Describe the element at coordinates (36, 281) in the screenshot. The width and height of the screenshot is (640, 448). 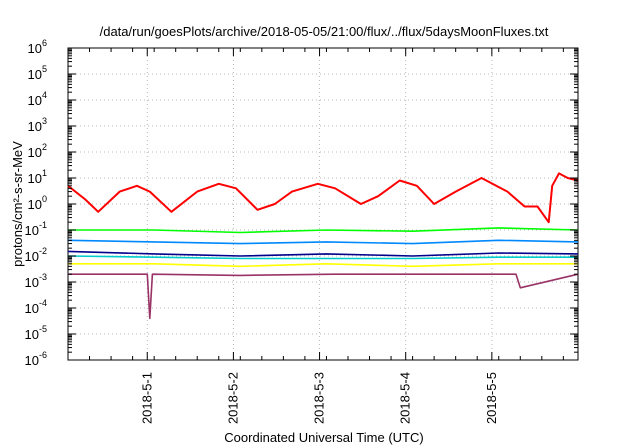
I see `y-tick-label: 10⁻³` at that location.